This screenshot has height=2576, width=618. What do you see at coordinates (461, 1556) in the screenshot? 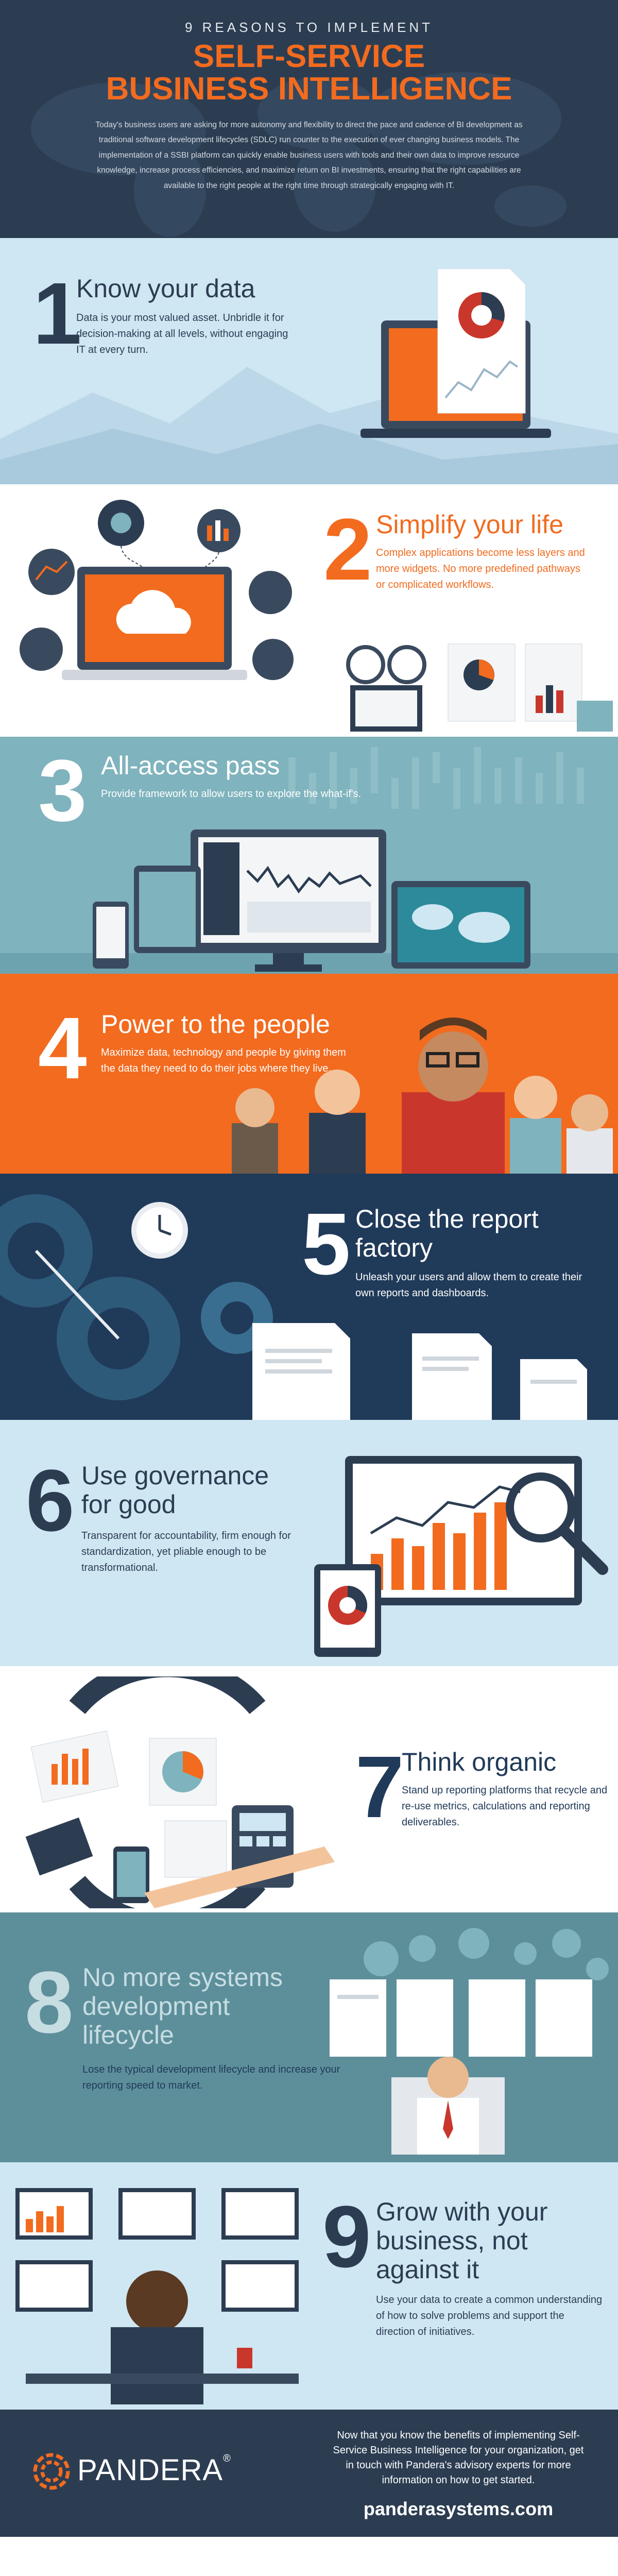
I see `magnified-chart-illustration` at bounding box center [461, 1556].